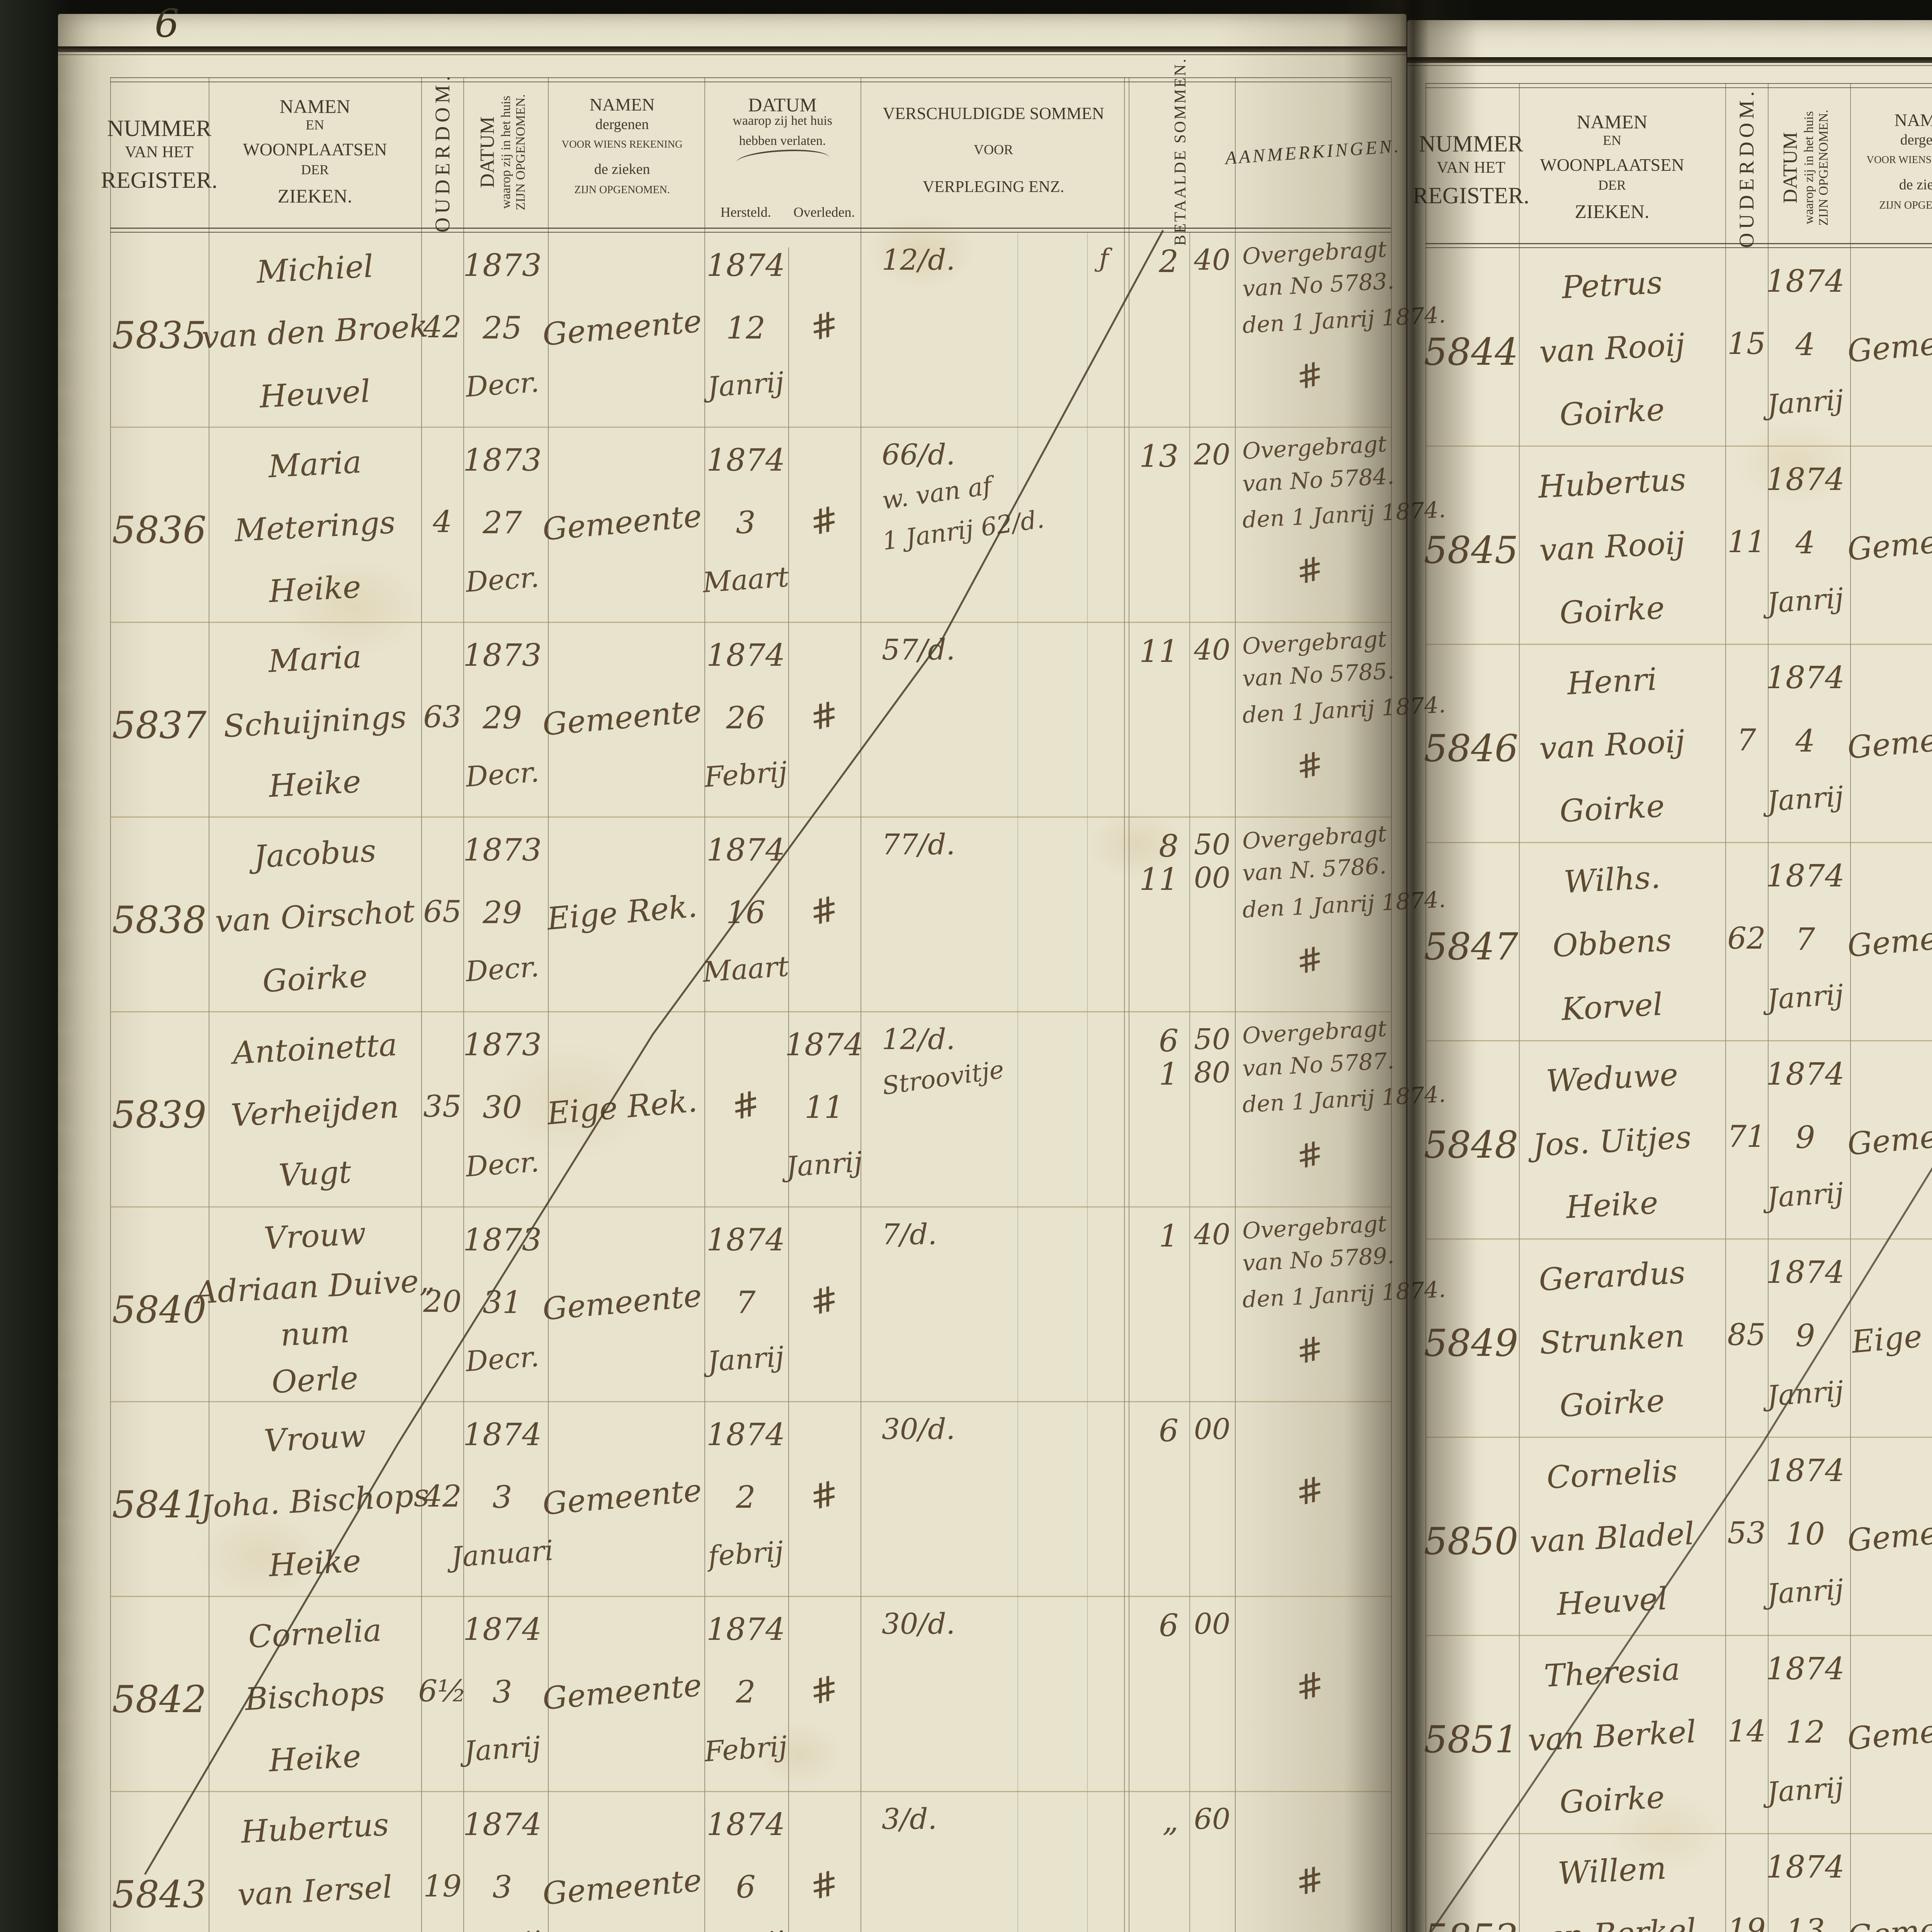  I want to click on register-number: 5842, so click(160, 1700).